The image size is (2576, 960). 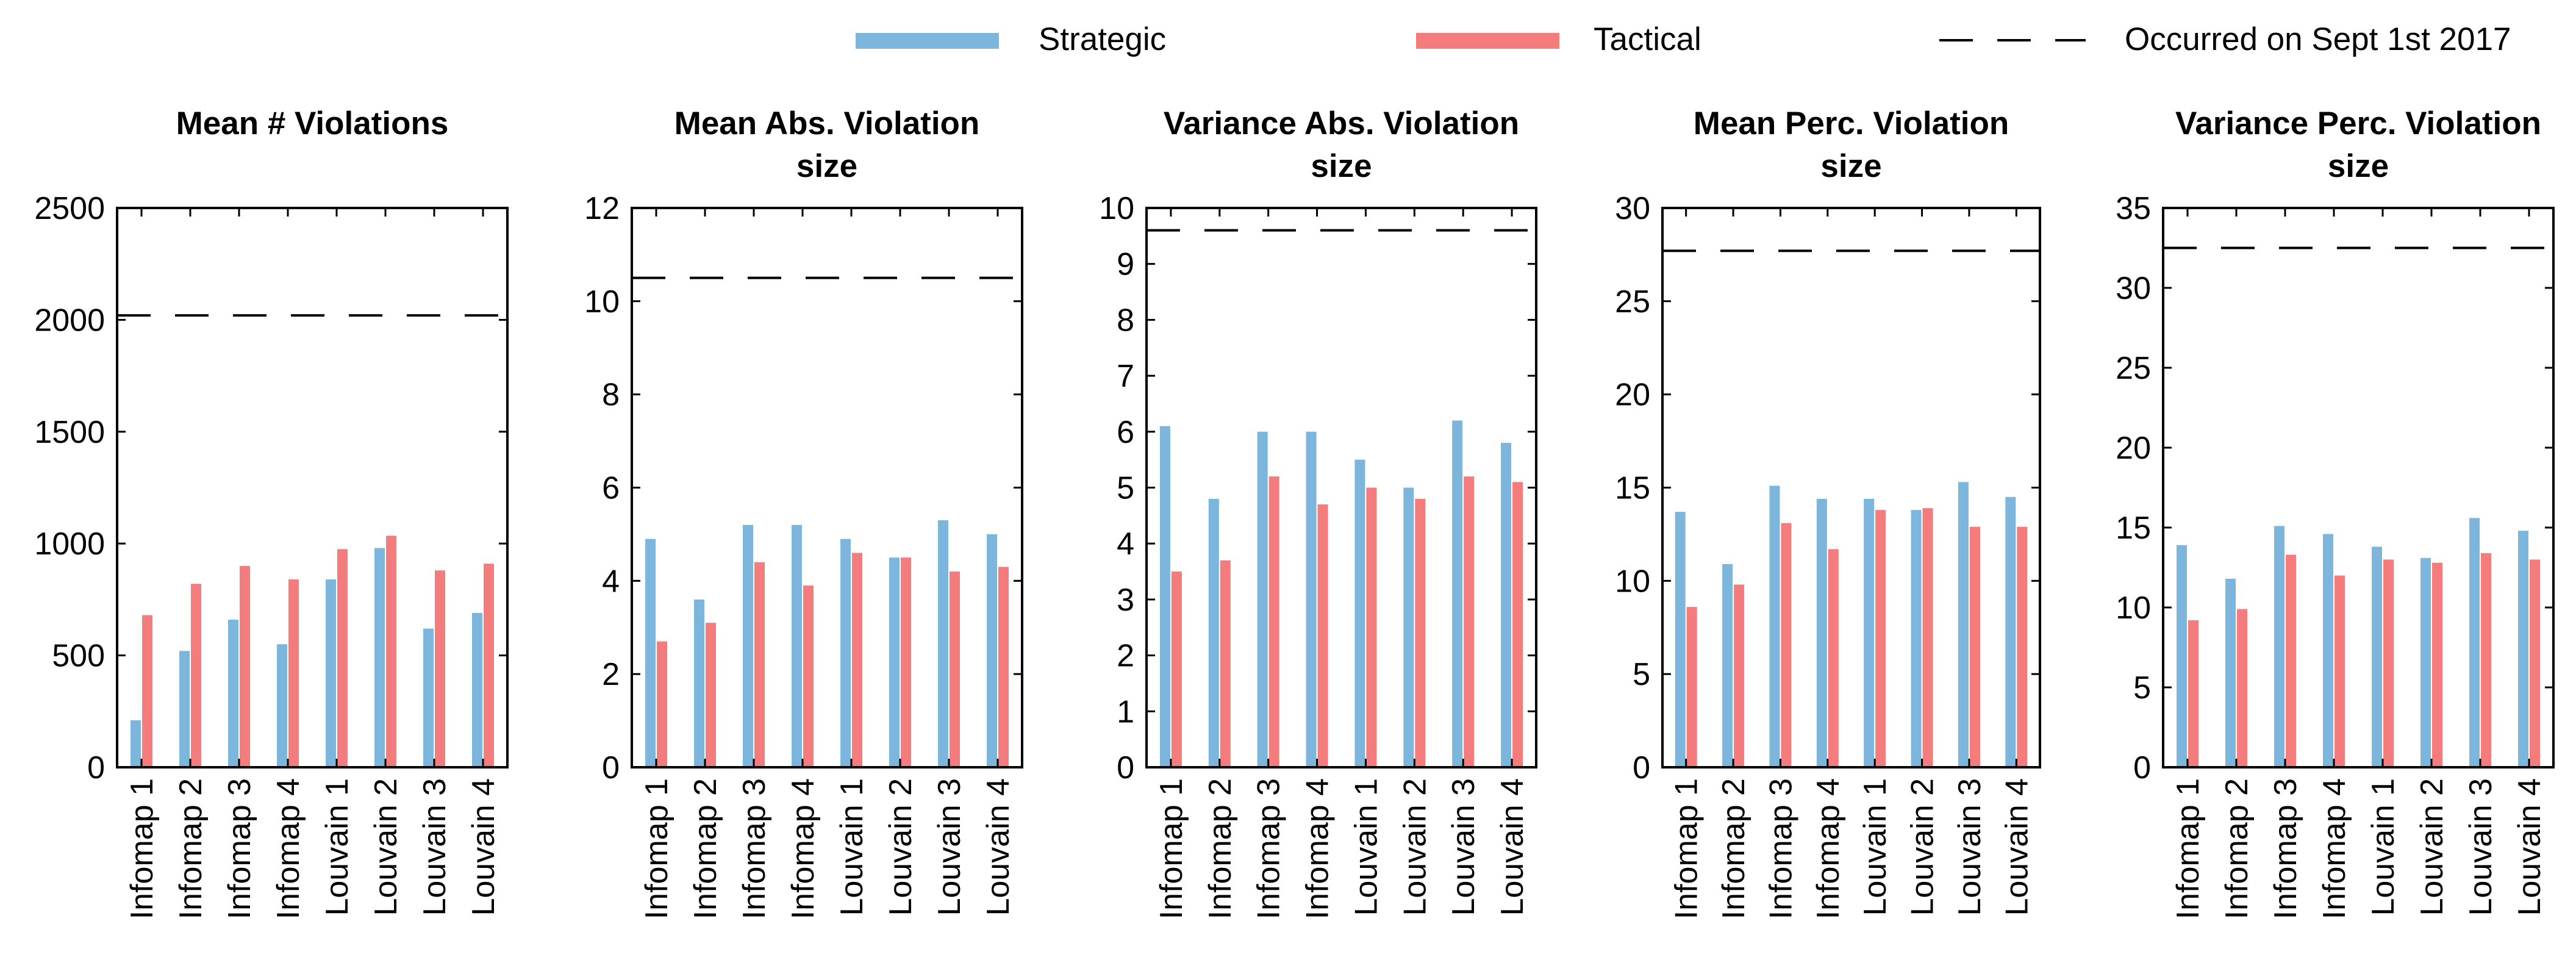 I want to click on y-tick-label: 2000, so click(x=69, y=320).